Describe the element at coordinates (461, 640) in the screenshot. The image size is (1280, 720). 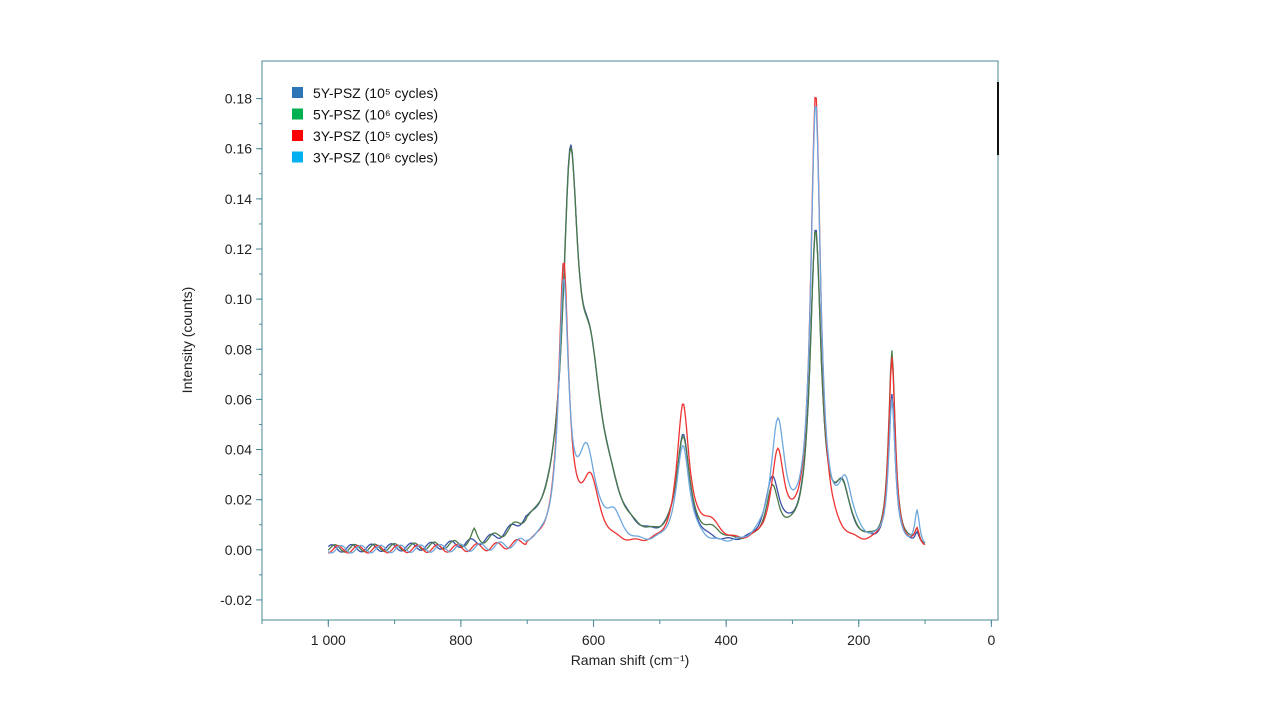
I see `x-tick-label: 800` at that location.